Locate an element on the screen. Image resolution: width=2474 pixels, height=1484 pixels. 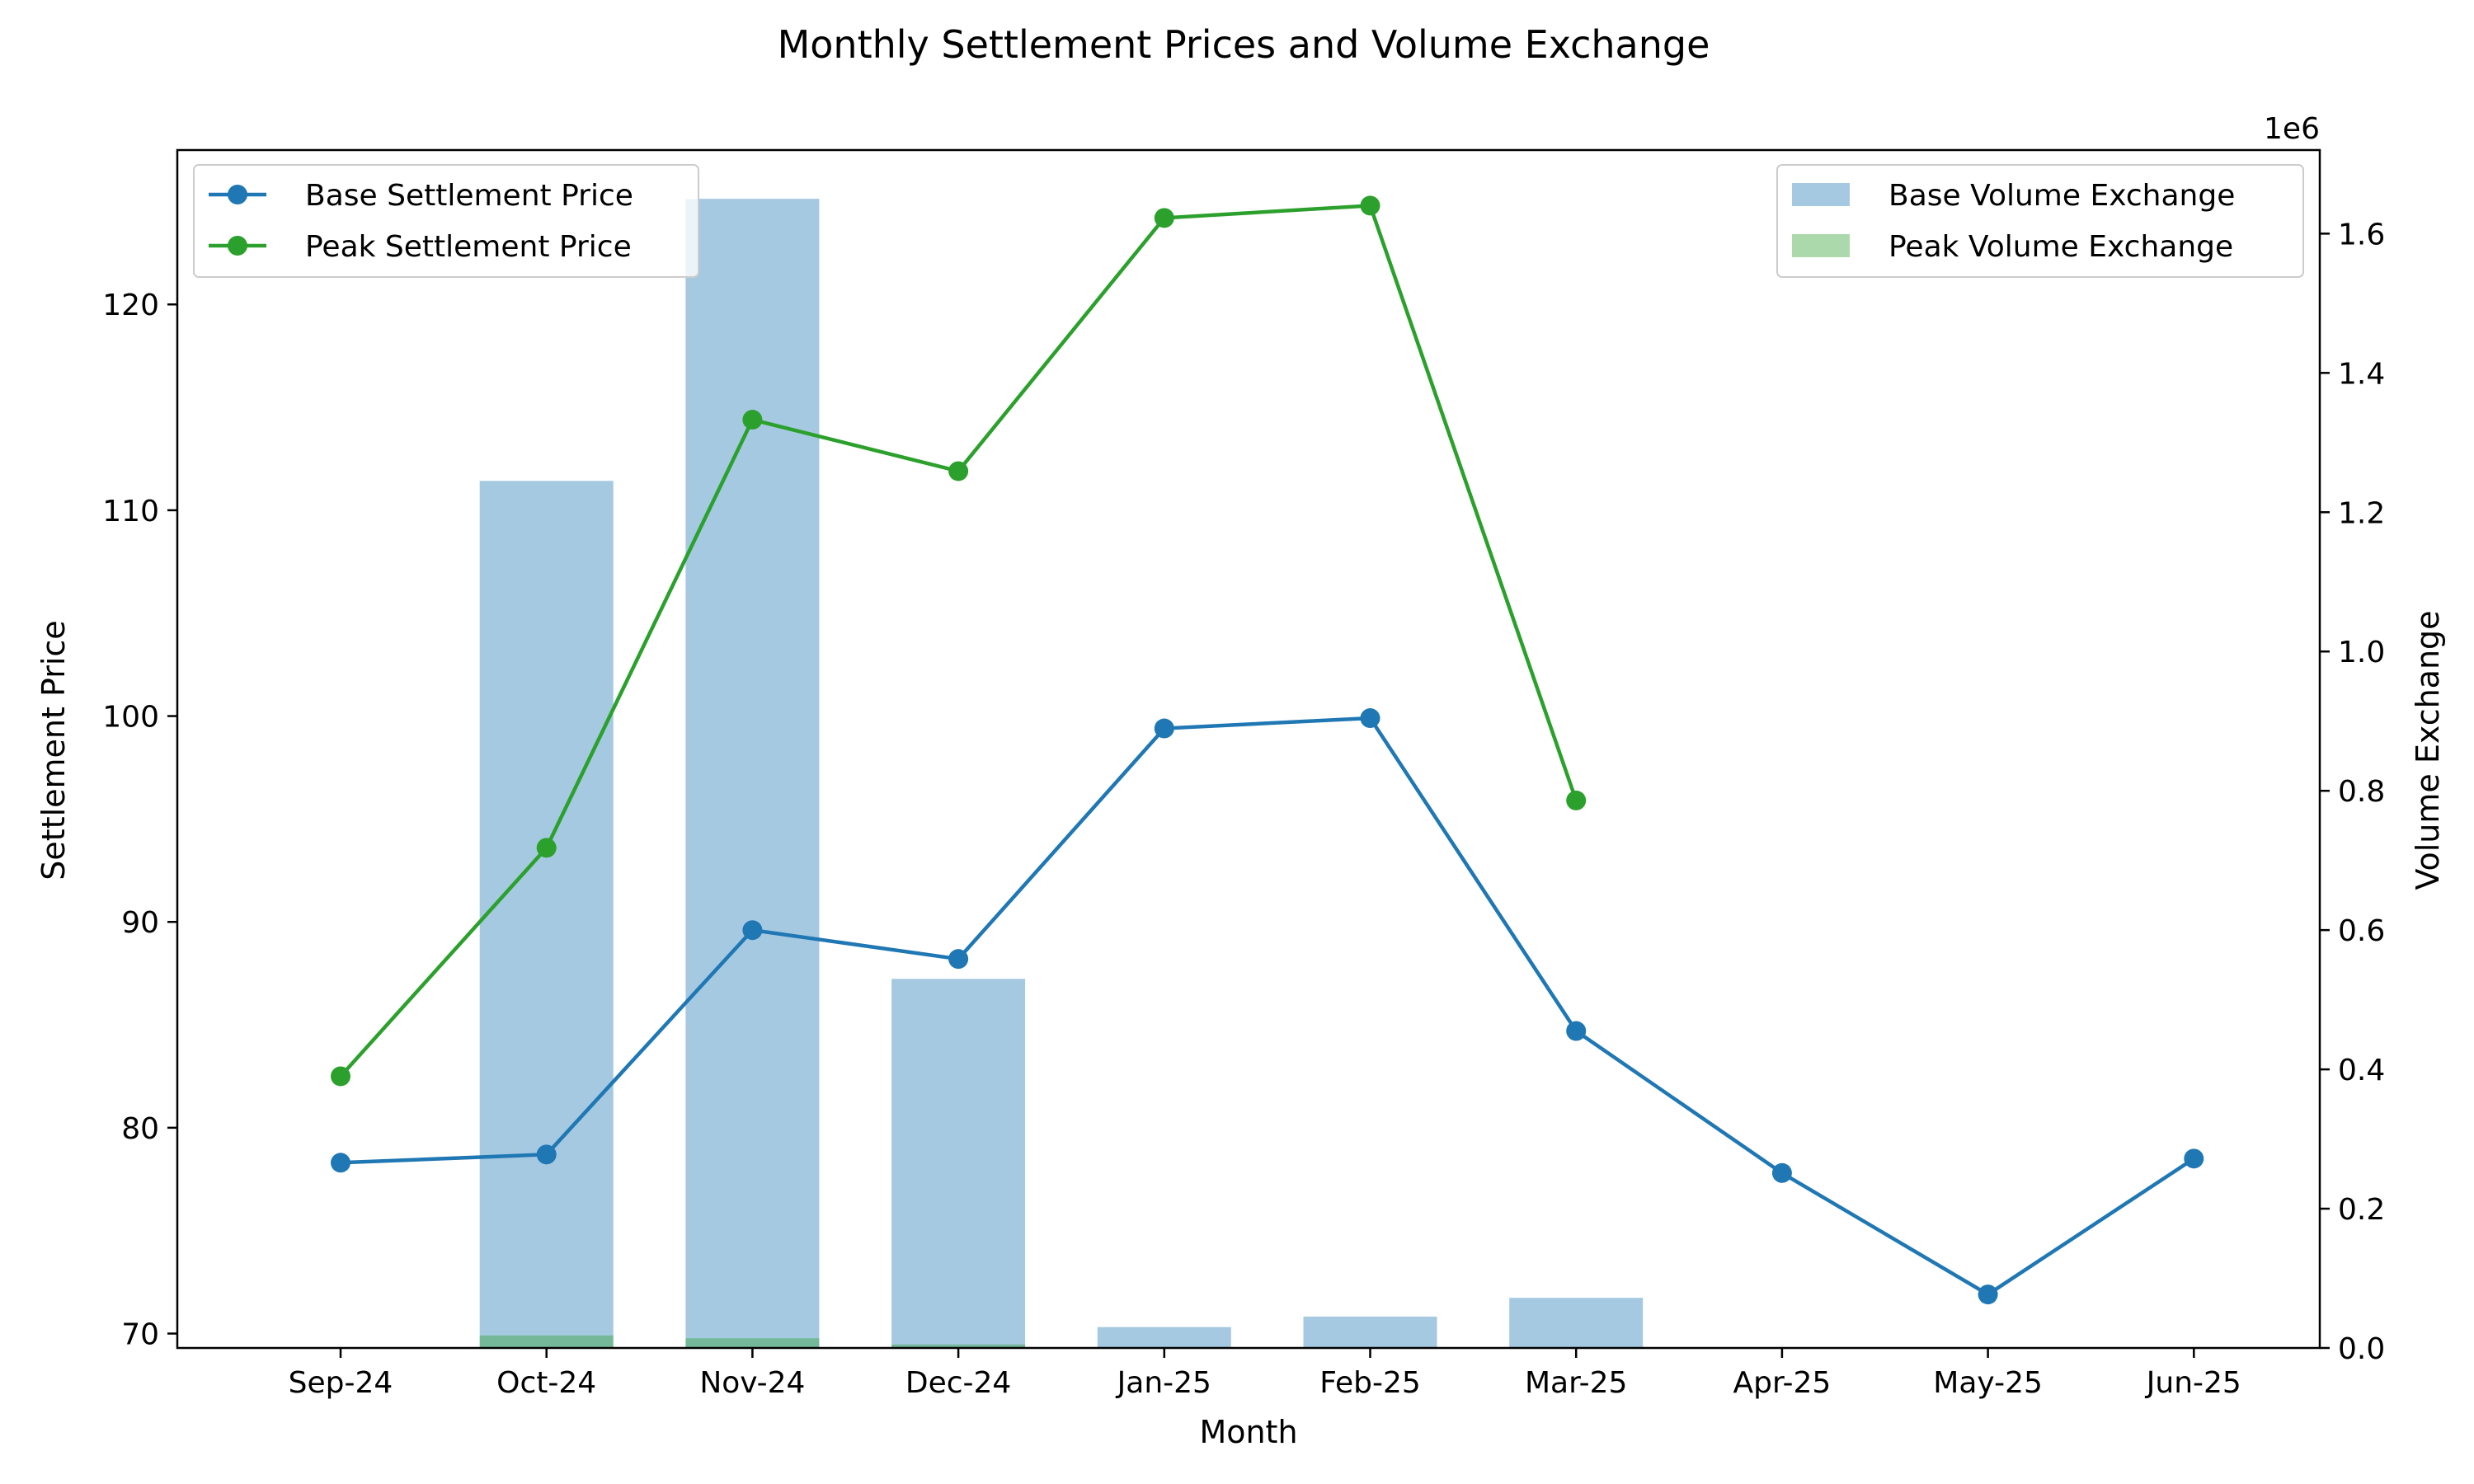
y-right-tick-label-6: 1.2 is located at coordinates (2361, 513).